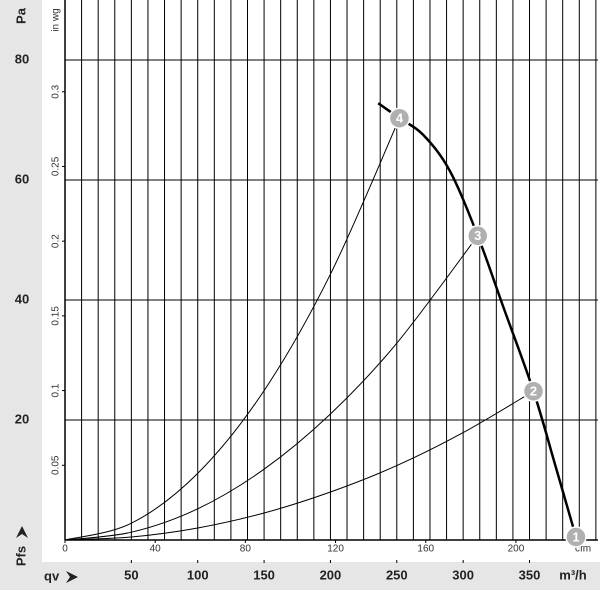 The image size is (600, 600). What do you see at coordinates (56, 316) in the screenshot?
I see `y2-tick-label: 0.15` at bounding box center [56, 316].